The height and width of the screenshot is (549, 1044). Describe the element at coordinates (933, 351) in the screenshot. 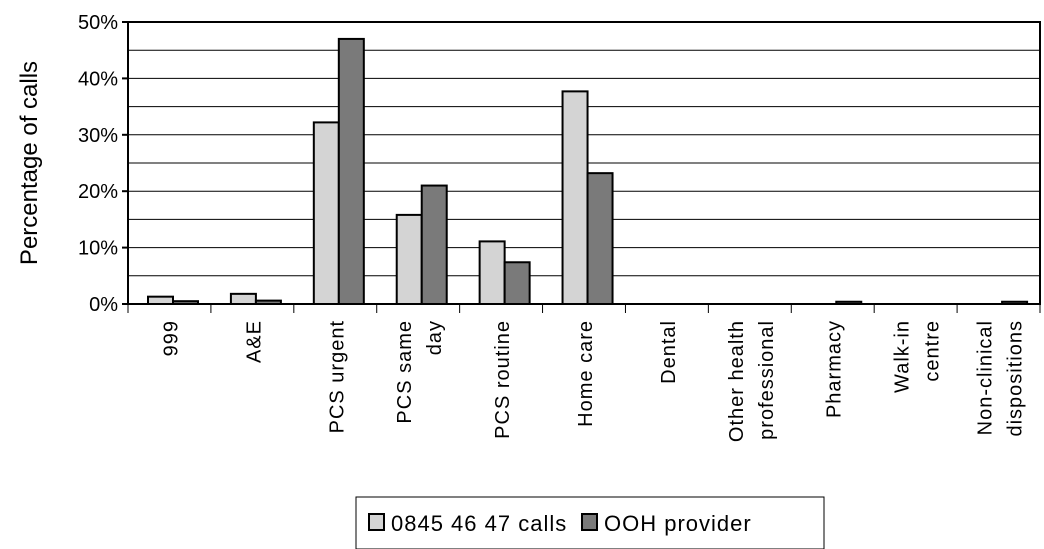

I see `x-tick-label: centre` at that location.